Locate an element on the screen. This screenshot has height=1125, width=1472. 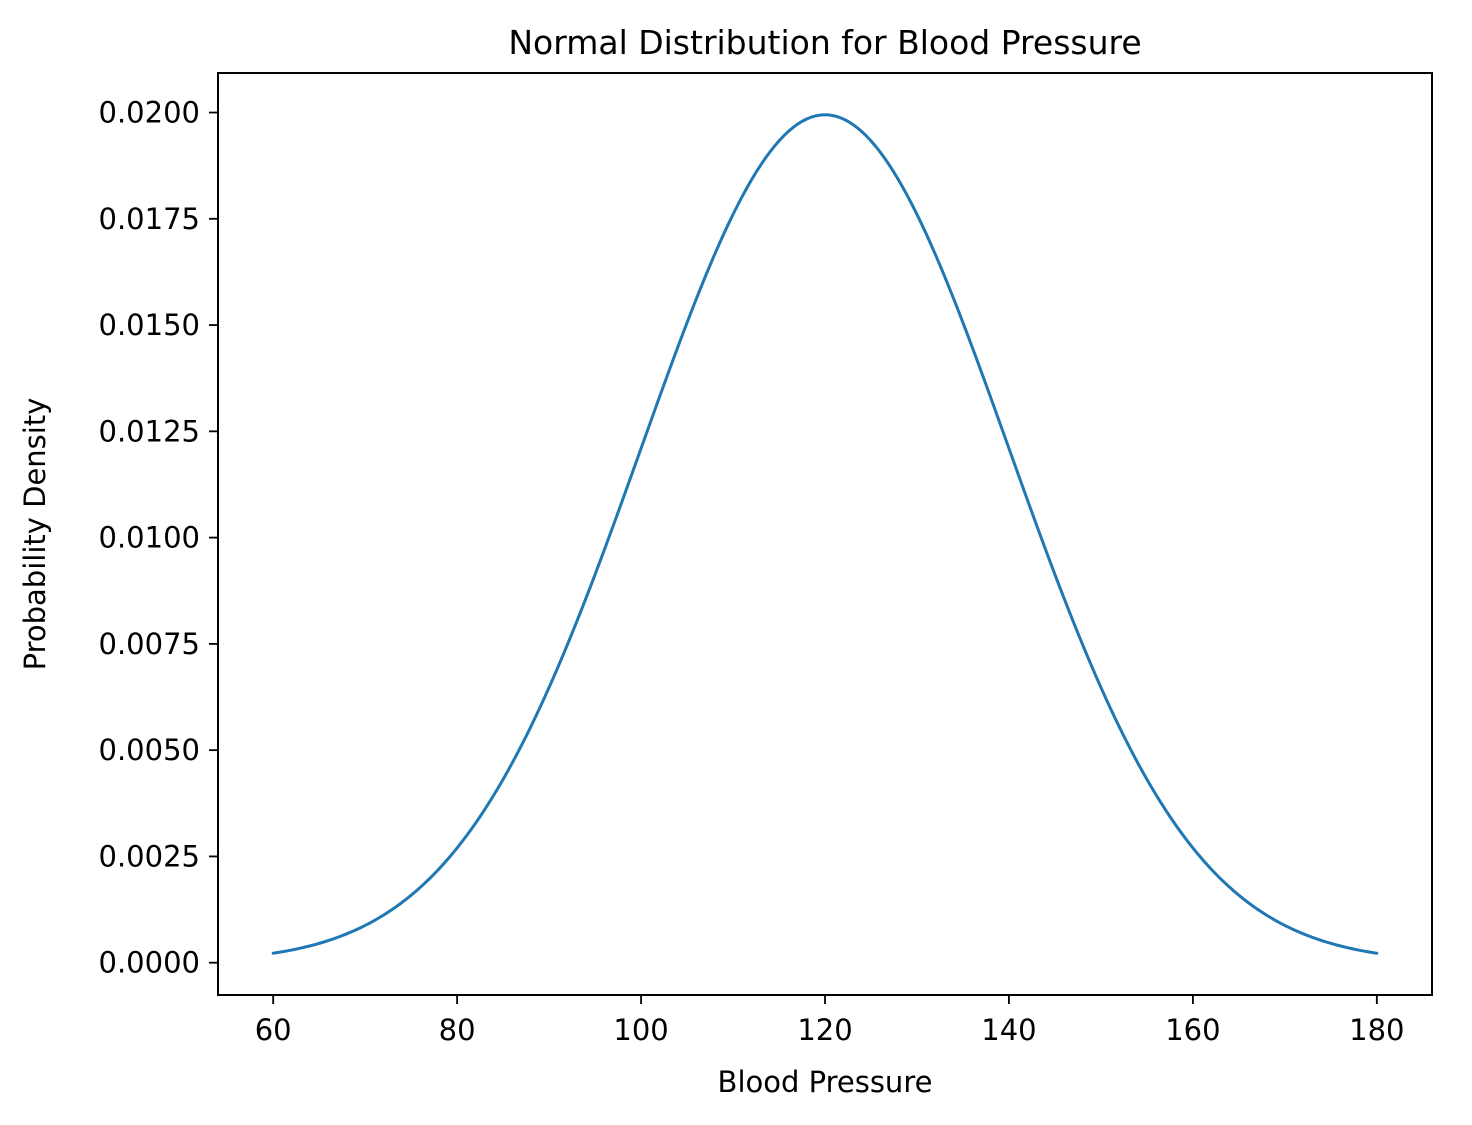
y-axis-label: Probability Density is located at coordinates (35, 534).